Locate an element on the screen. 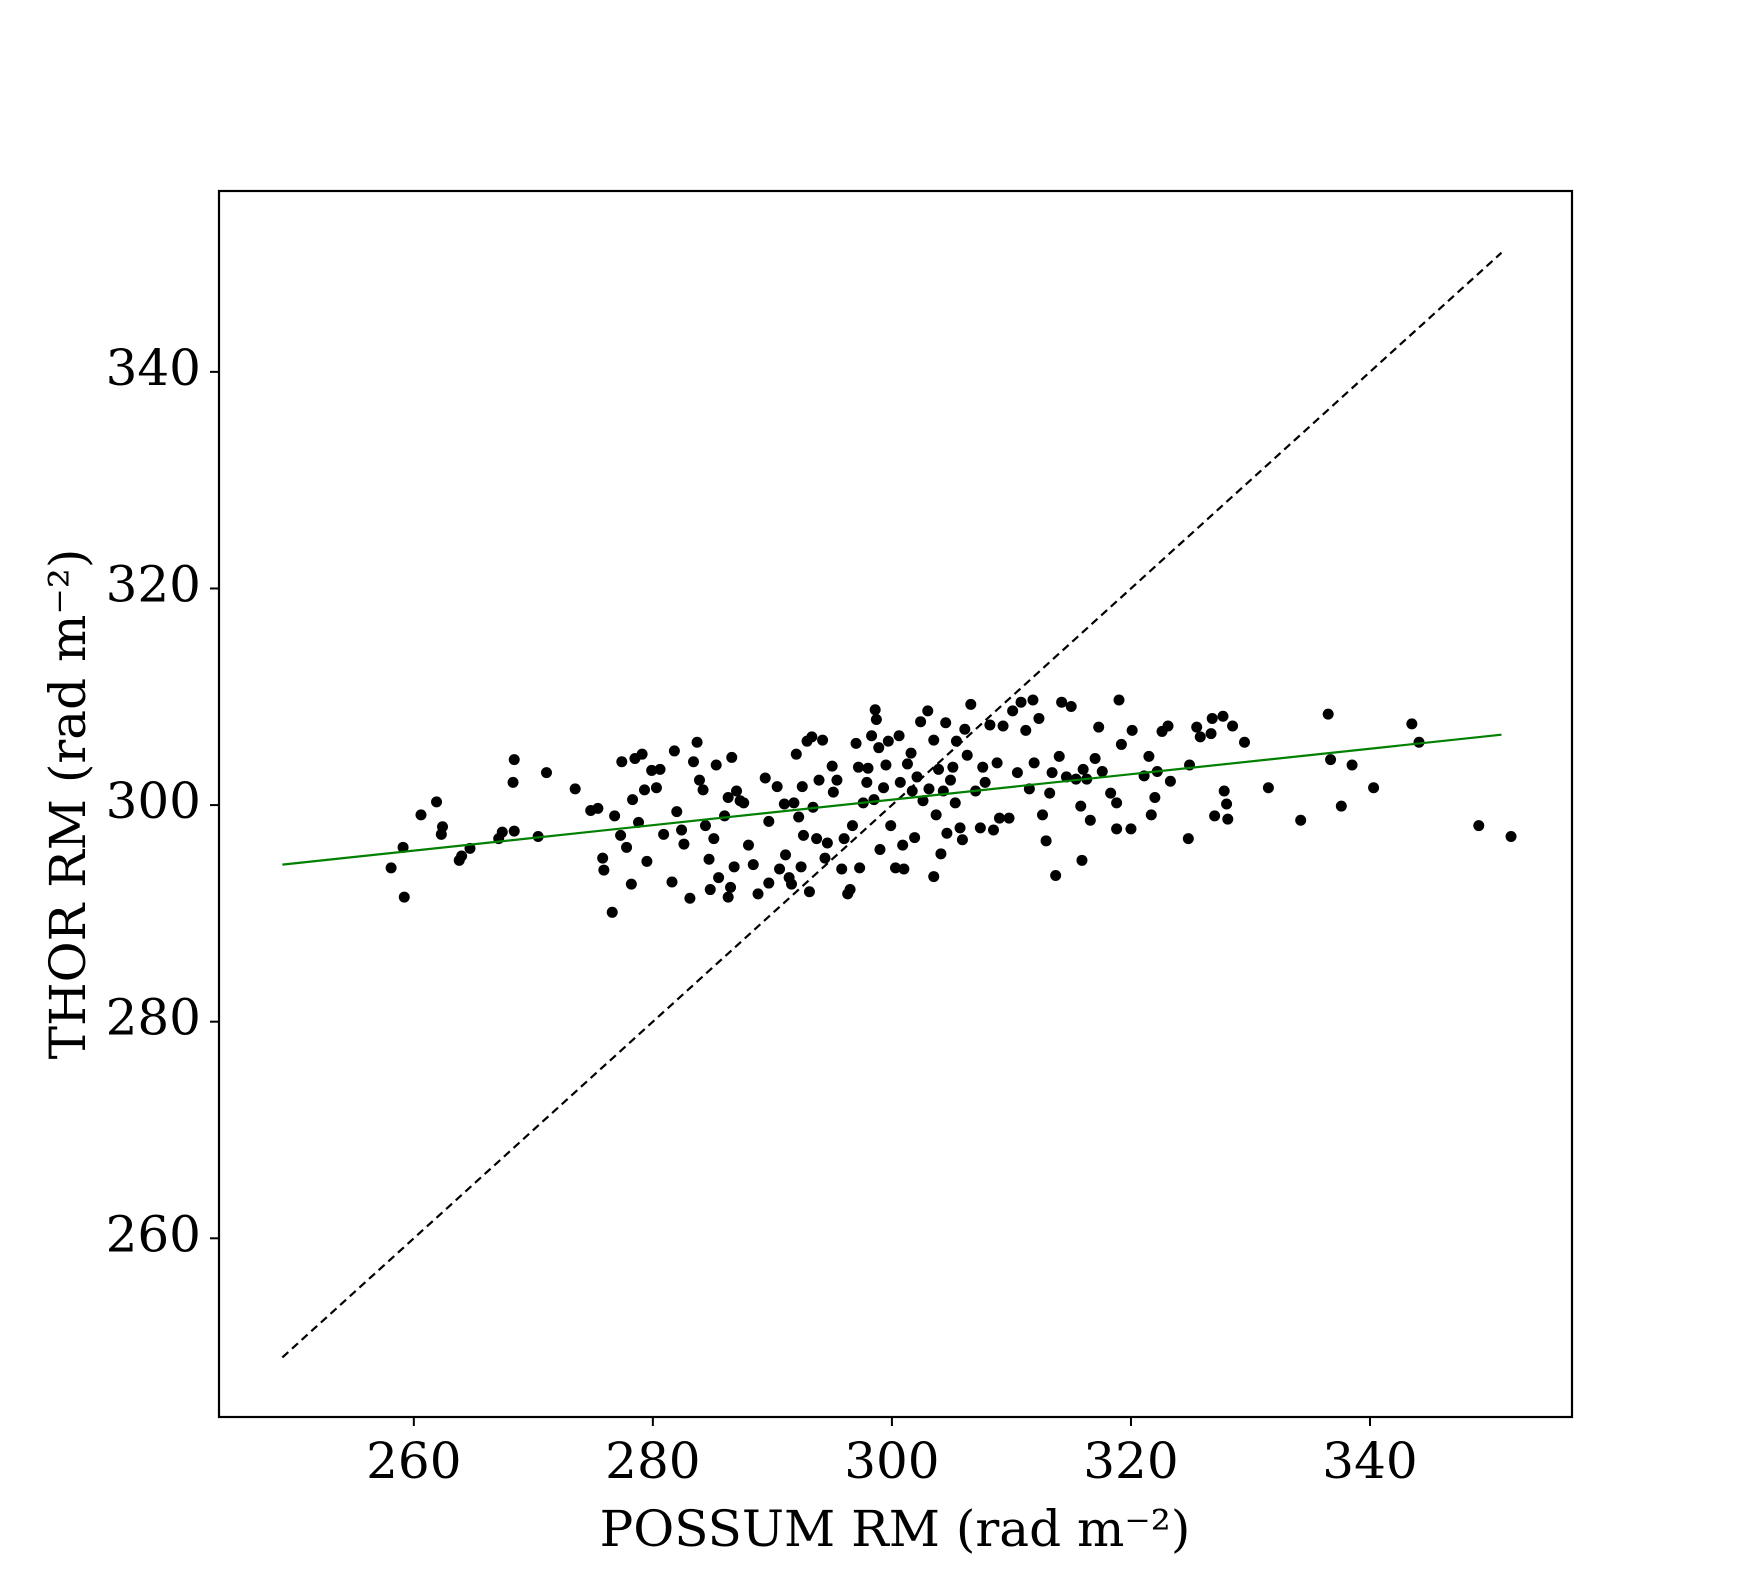 This screenshot has height=1586, width=1740. x-tick-label: 280 is located at coordinates (652, 1461).